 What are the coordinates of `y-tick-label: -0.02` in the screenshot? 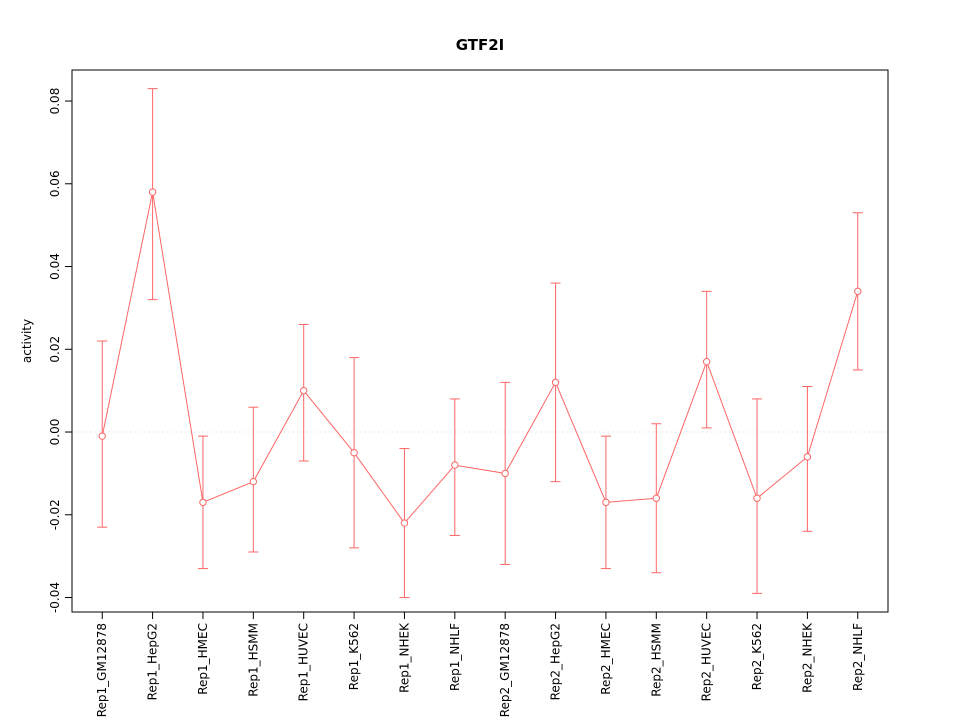 It's located at (55, 514).